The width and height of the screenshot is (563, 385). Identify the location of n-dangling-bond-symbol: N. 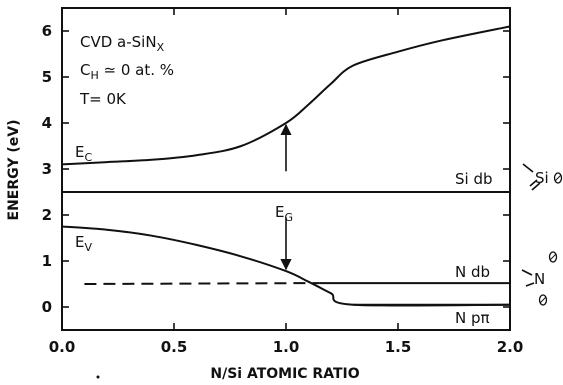
(539, 278).